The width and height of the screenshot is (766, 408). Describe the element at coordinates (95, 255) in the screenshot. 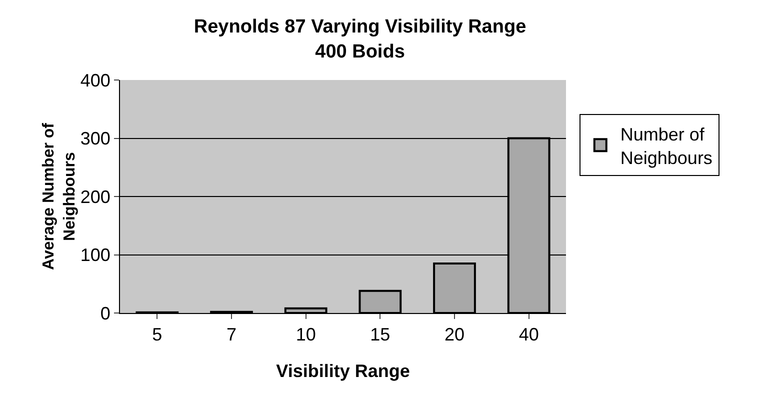

I see `y-tick-label: 100` at that location.